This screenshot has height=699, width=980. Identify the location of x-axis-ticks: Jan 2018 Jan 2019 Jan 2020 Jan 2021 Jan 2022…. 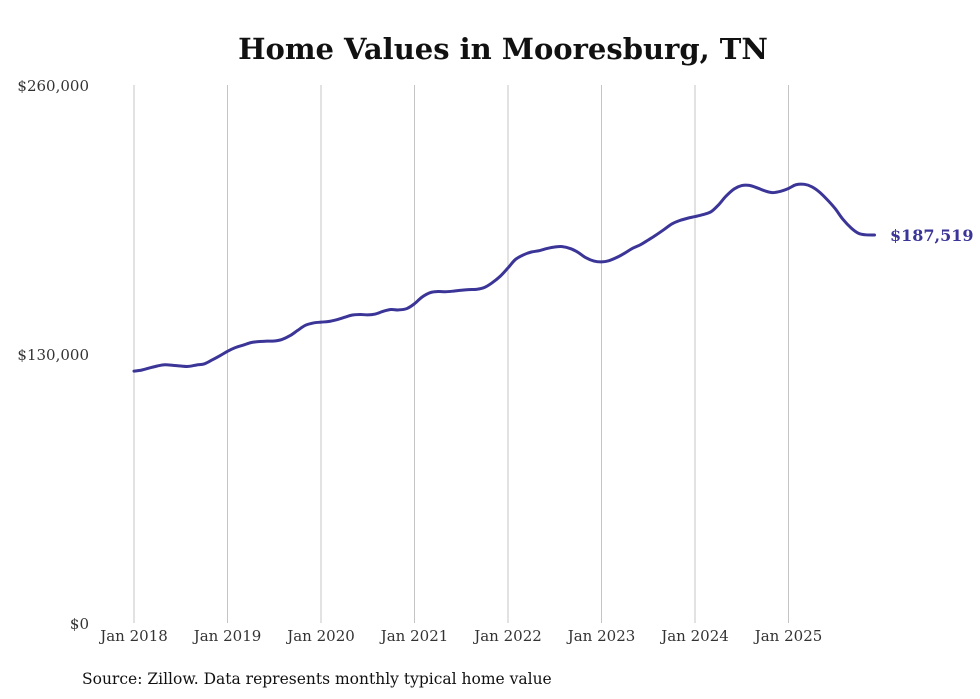
(460, 636).